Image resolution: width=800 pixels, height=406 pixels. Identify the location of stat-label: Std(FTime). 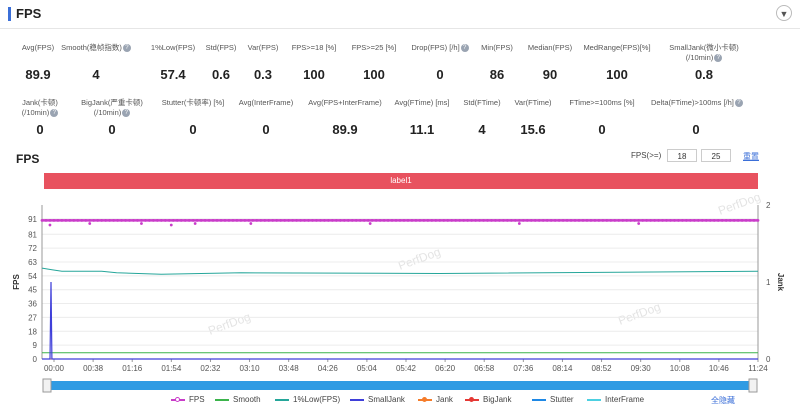
(482, 102).